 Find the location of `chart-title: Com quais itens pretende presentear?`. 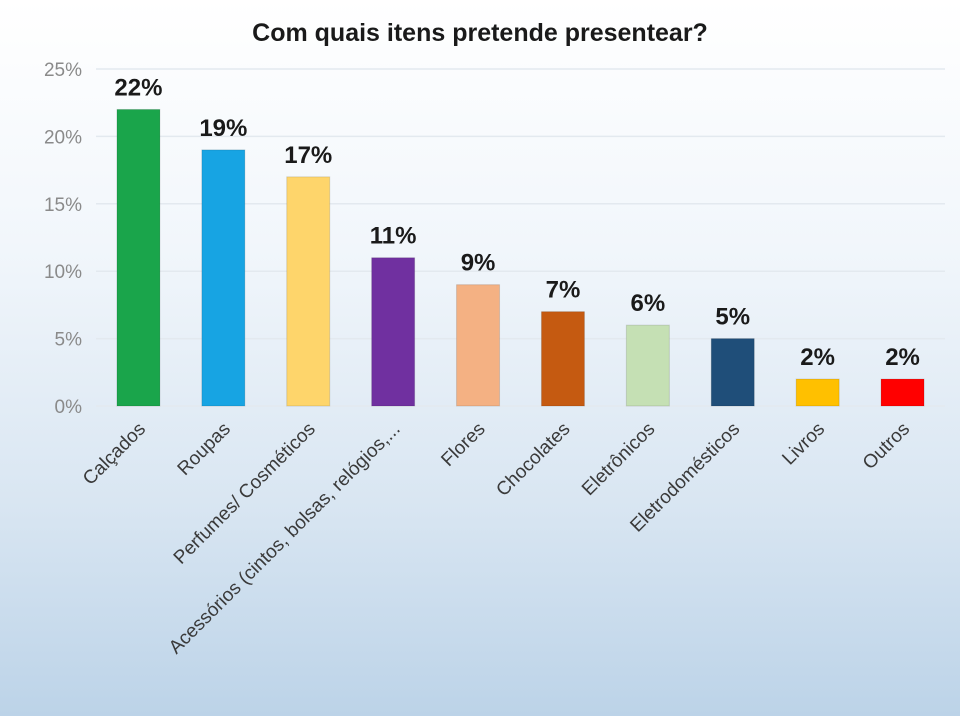

chart-title: Com quais itens pretende presentear? is located at coordinates (480, 33).